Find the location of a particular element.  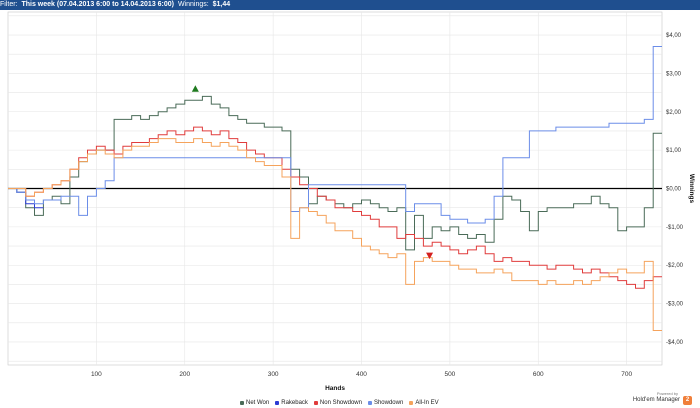

legend-item: Showdown is located at coordinates (385, 402).